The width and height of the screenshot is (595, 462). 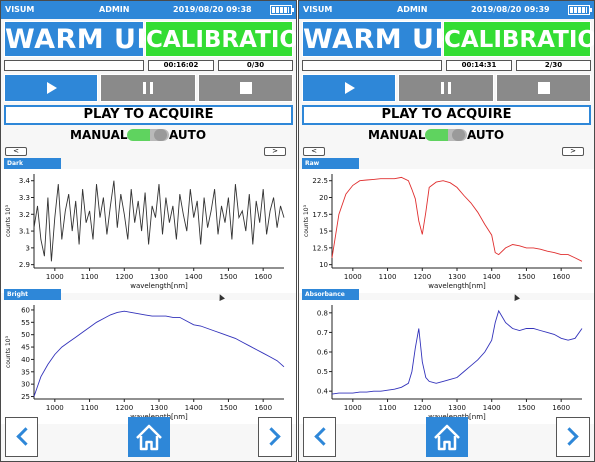 What do you see at coordinates (323, 198) in the screenshot?
I see `y-tick-label: 20` at bounding box center [323, 198].